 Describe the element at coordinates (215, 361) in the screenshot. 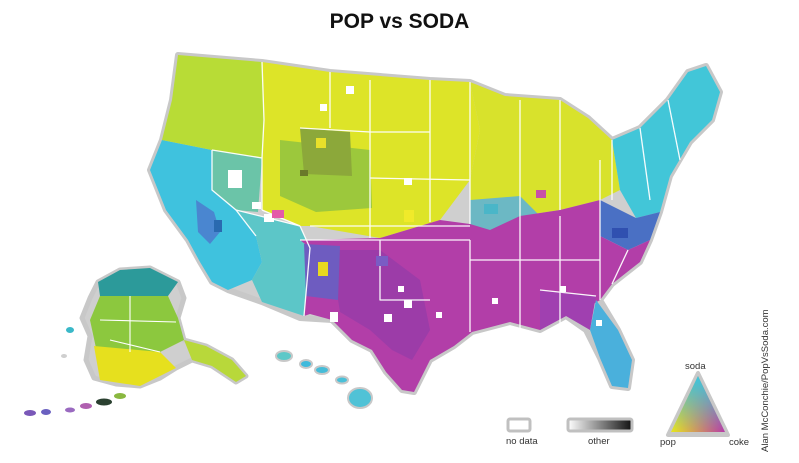

I see `alaska-southeast` at that location.